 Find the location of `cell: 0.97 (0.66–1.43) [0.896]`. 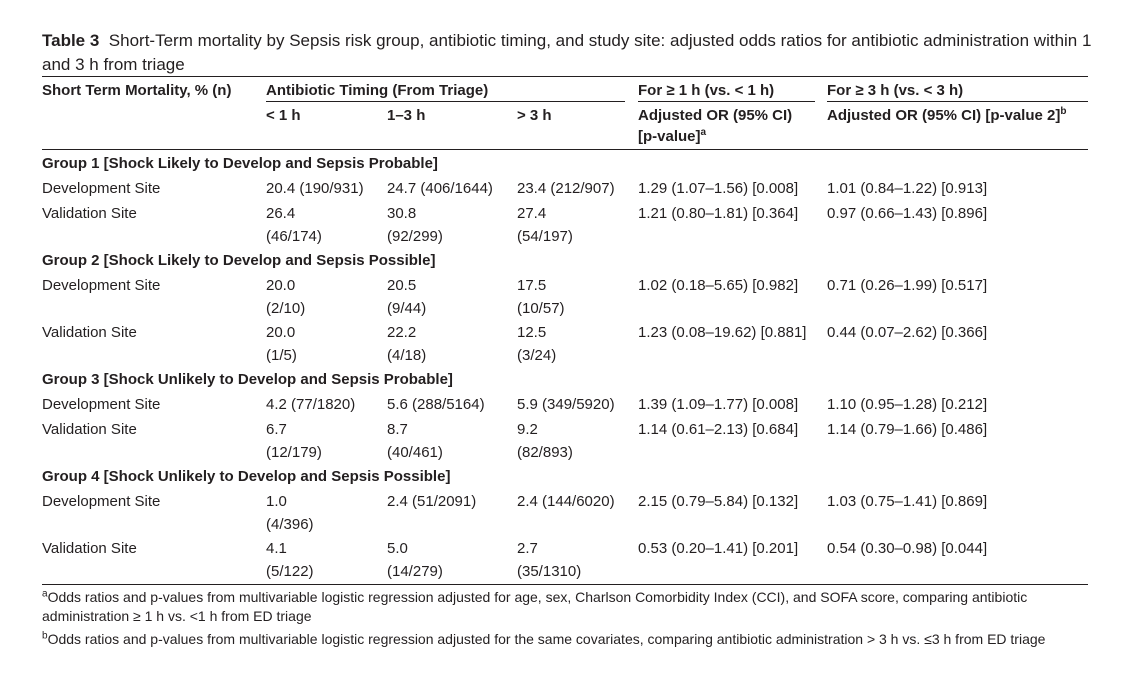

cell: 0.97 (0.66–1.43) [0.896] is located at coordinates (907, 213).